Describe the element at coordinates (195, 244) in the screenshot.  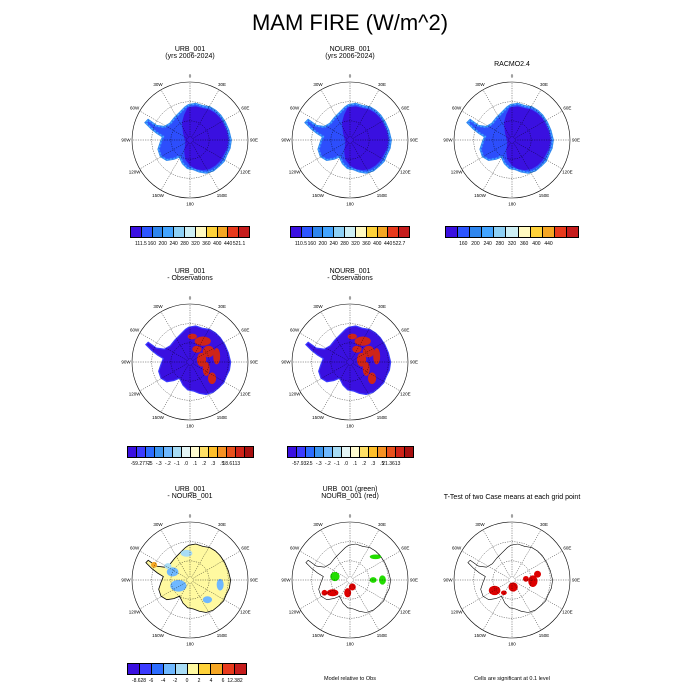
I see `colorbar-tick-label: 320` at that location.